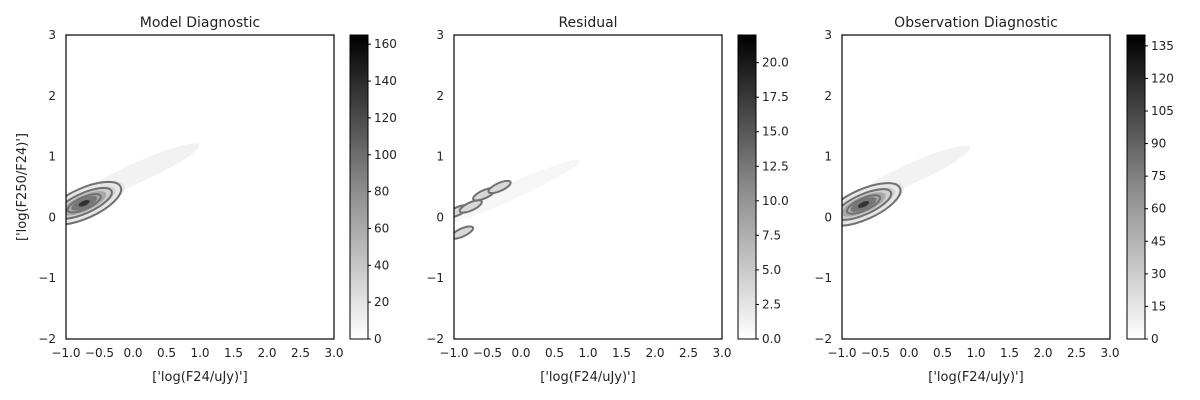 The height and width of the screenshot is (400, 1200). I want to click on colorbar-tick-label: 30, so click(1158, 274).